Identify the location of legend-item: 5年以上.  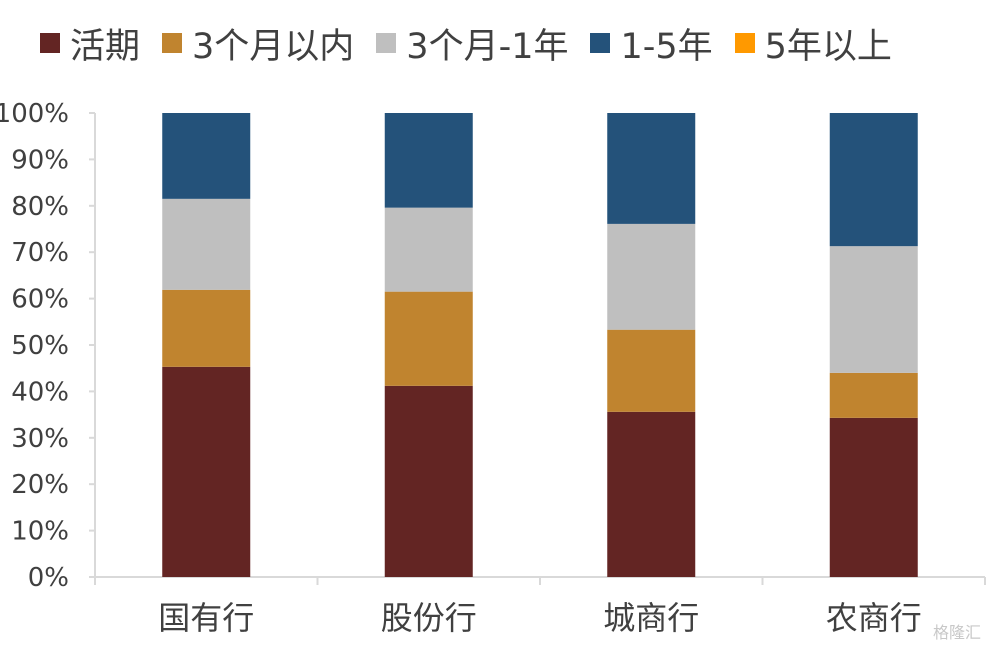
(813, 43).